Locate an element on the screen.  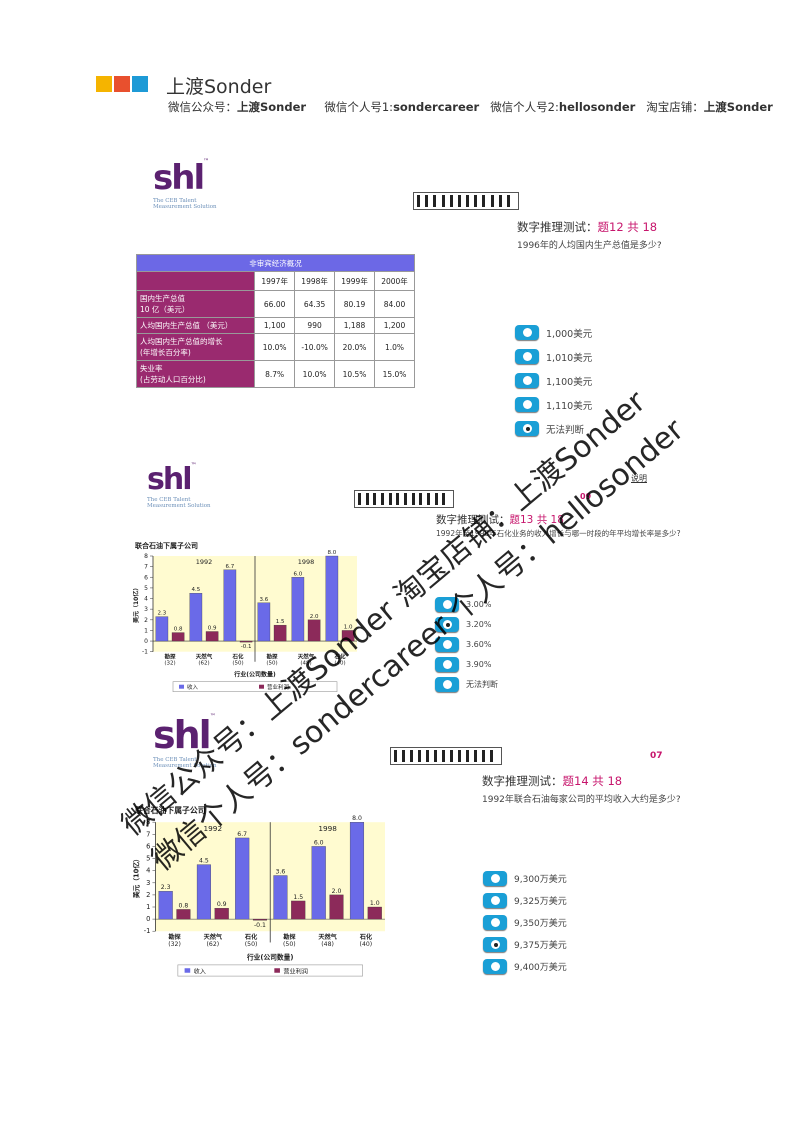
answer-option: 3.20% is located at coordinates (463, 624).